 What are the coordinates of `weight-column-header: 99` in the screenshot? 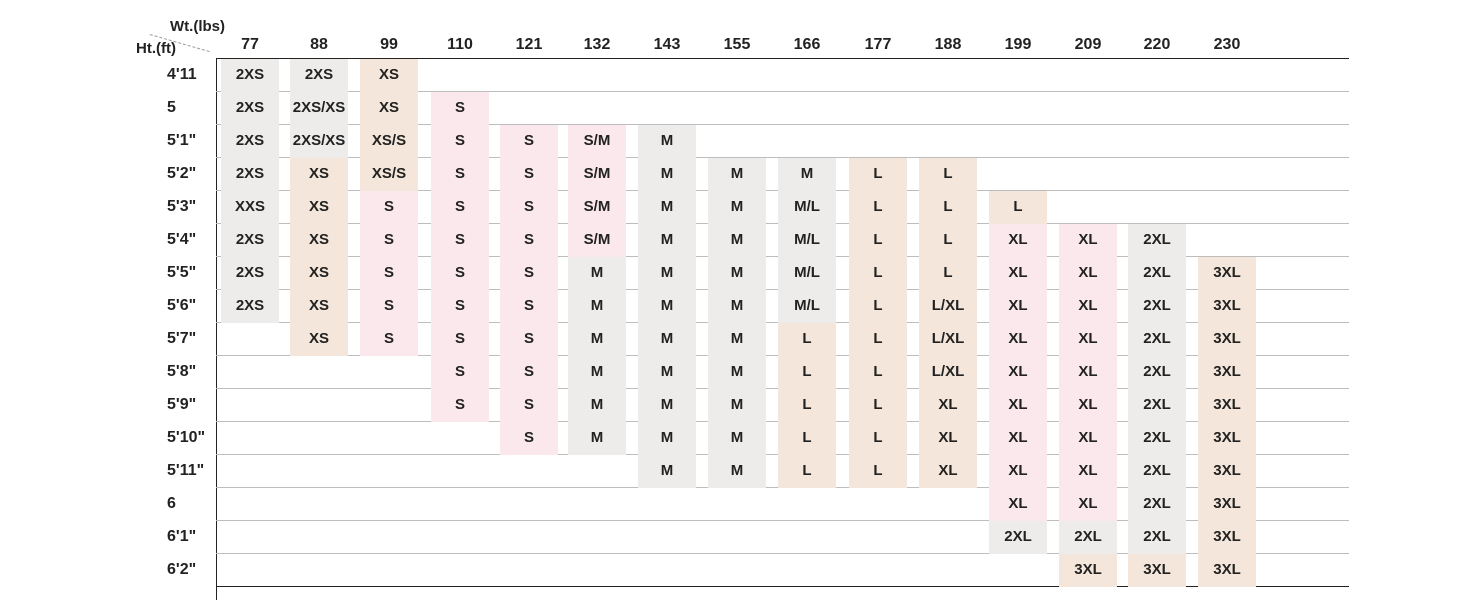 It's located at (389, 44).